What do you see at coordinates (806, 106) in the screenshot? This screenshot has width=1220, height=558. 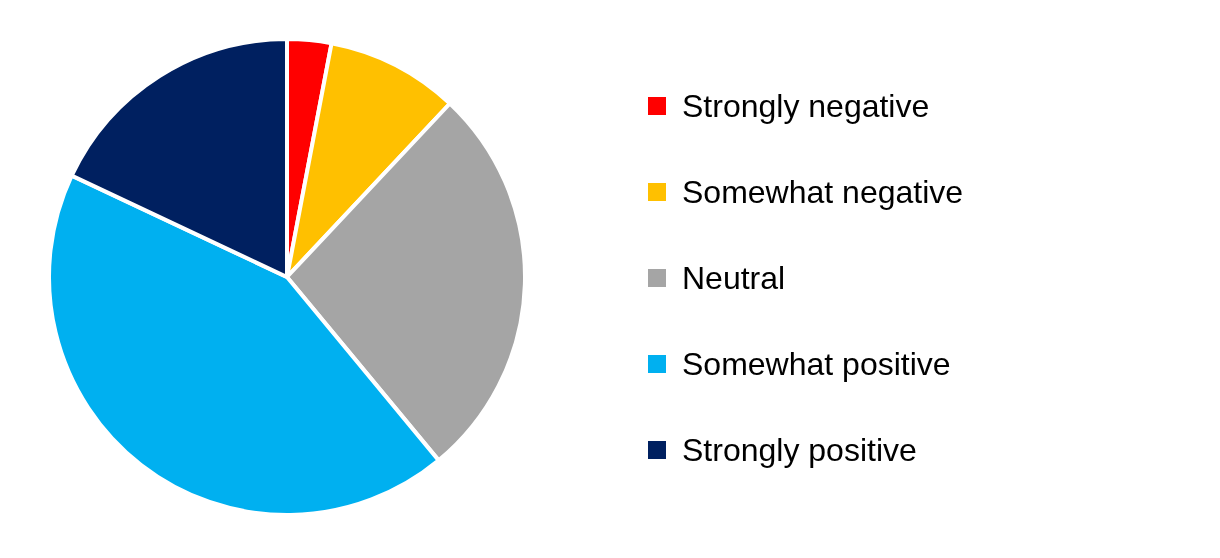 I see `legend-label: Strongly negative` at bounding box center [806, 106].